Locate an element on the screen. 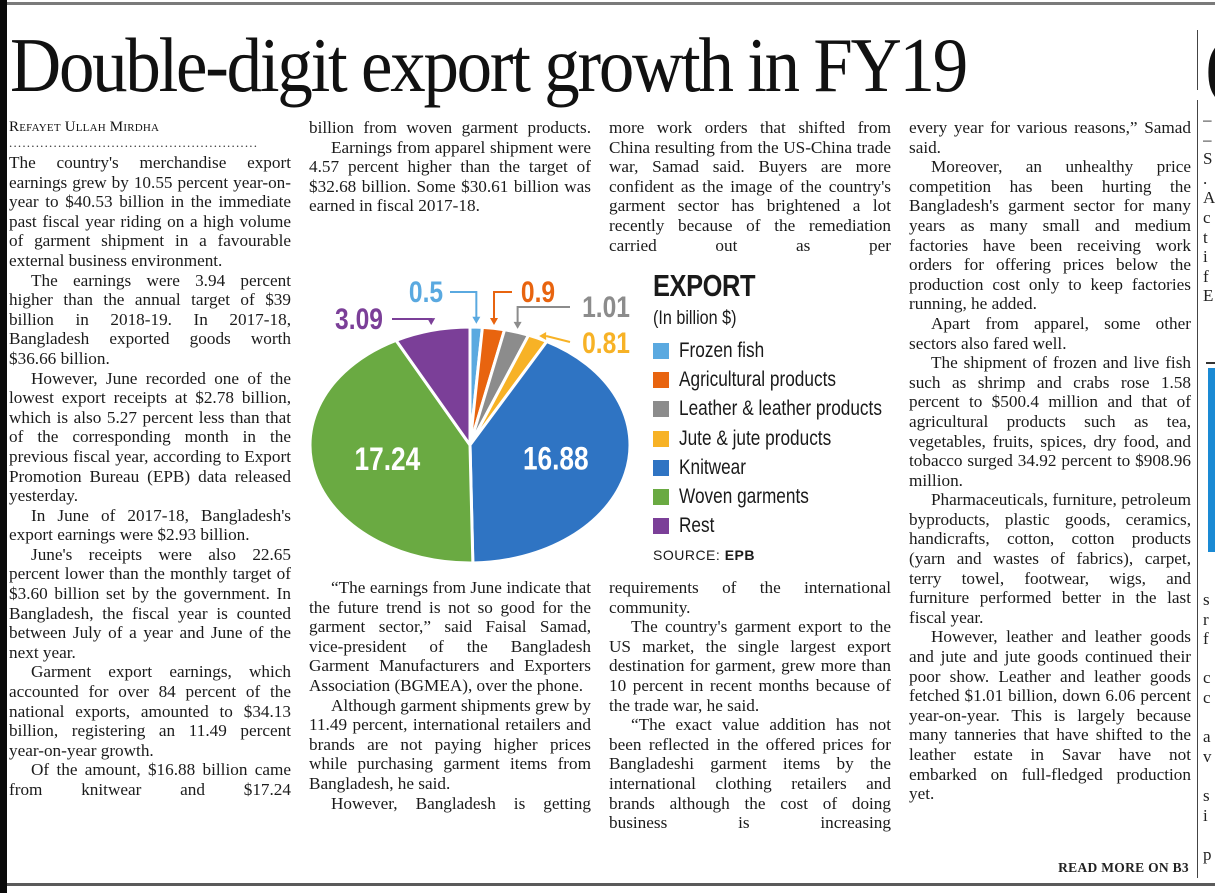 The width and height of the screenshot is (1215, 893). legend-item: Agricultural products is located at coordinates (778, 379).